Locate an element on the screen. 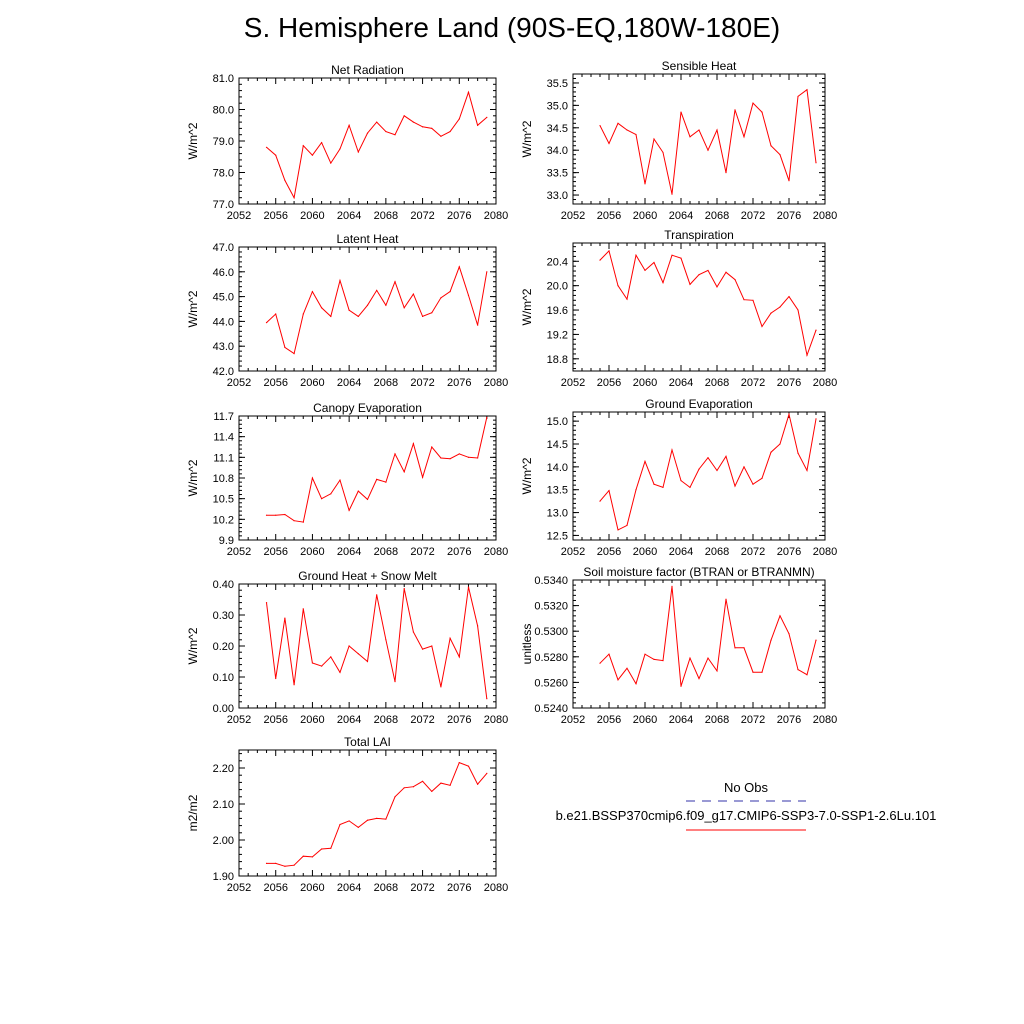  panel-title: Latent Heat is located at coordinates (367, 239).